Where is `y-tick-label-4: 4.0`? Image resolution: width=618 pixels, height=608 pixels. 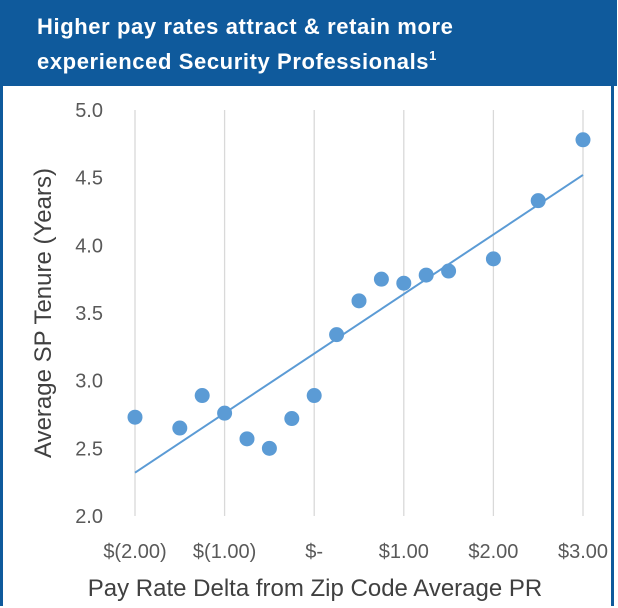
y-tick-label-4: 4.0 is located at coordinates (89, 246).